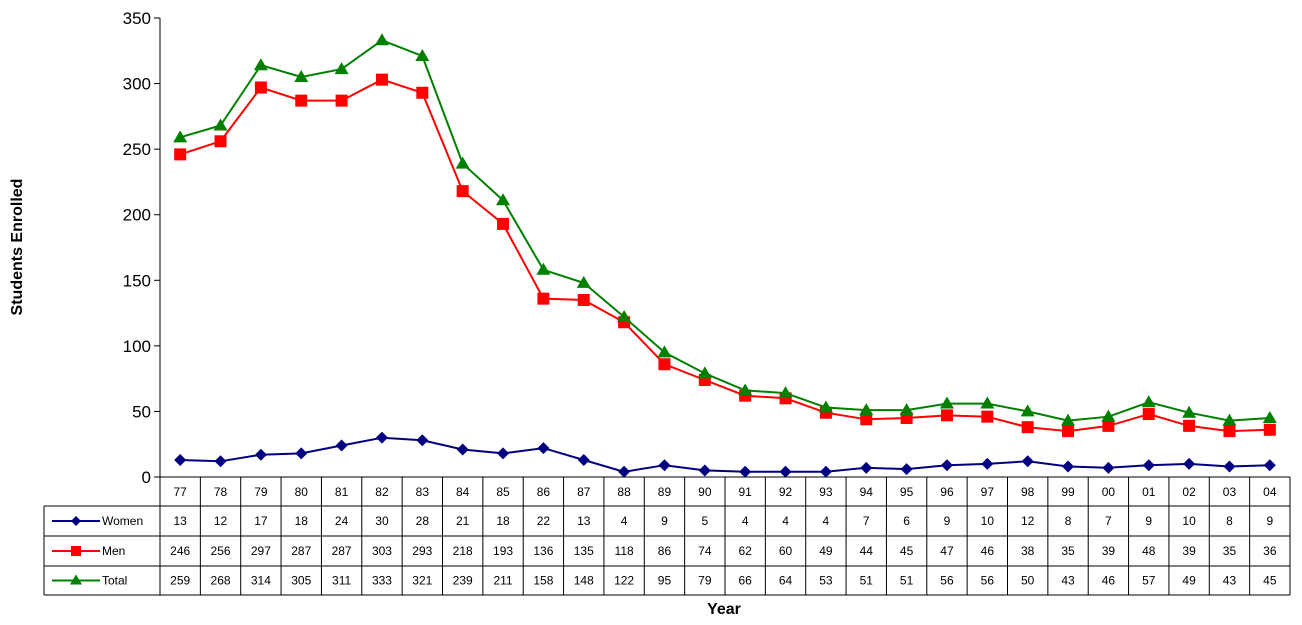  Describe the element at coordinates (624, 551) in the screenshot. I see `data-label-men: 118` at that location.